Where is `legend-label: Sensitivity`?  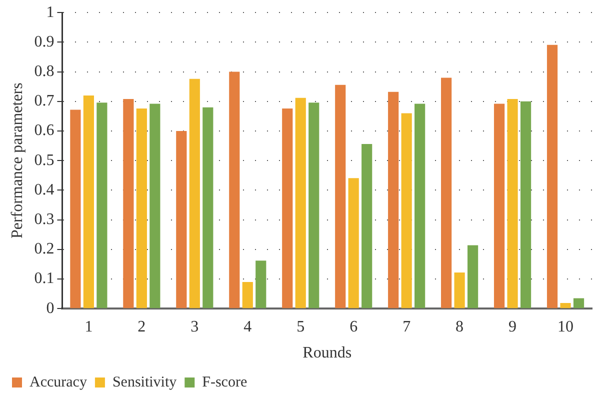
legend-label: Sensitivity is located at coordinates (145, 382).